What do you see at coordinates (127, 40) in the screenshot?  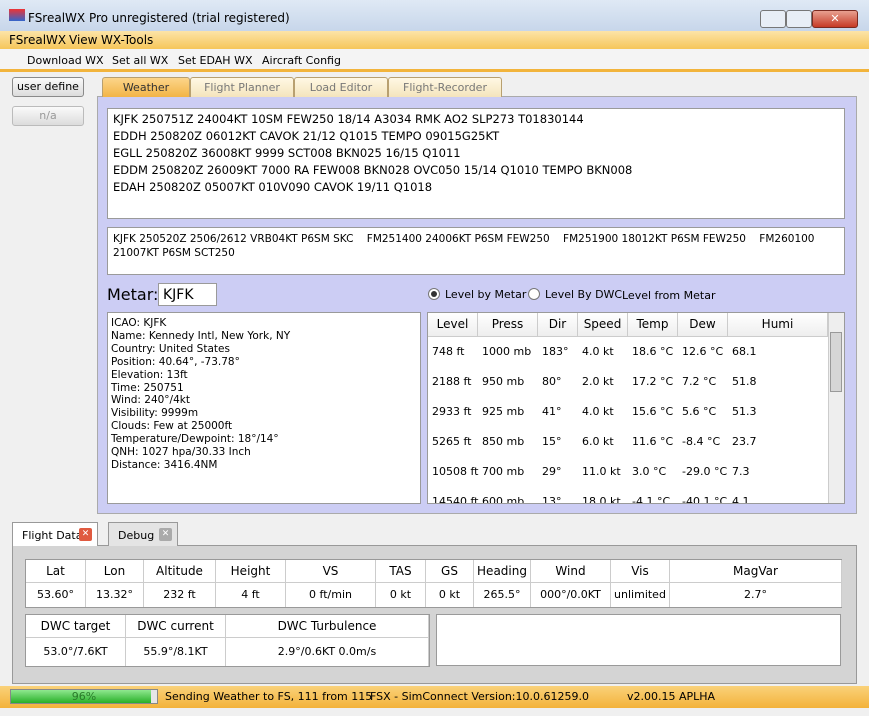 I see `menu-item: WX-Tools` at bounding box center [127, 40].